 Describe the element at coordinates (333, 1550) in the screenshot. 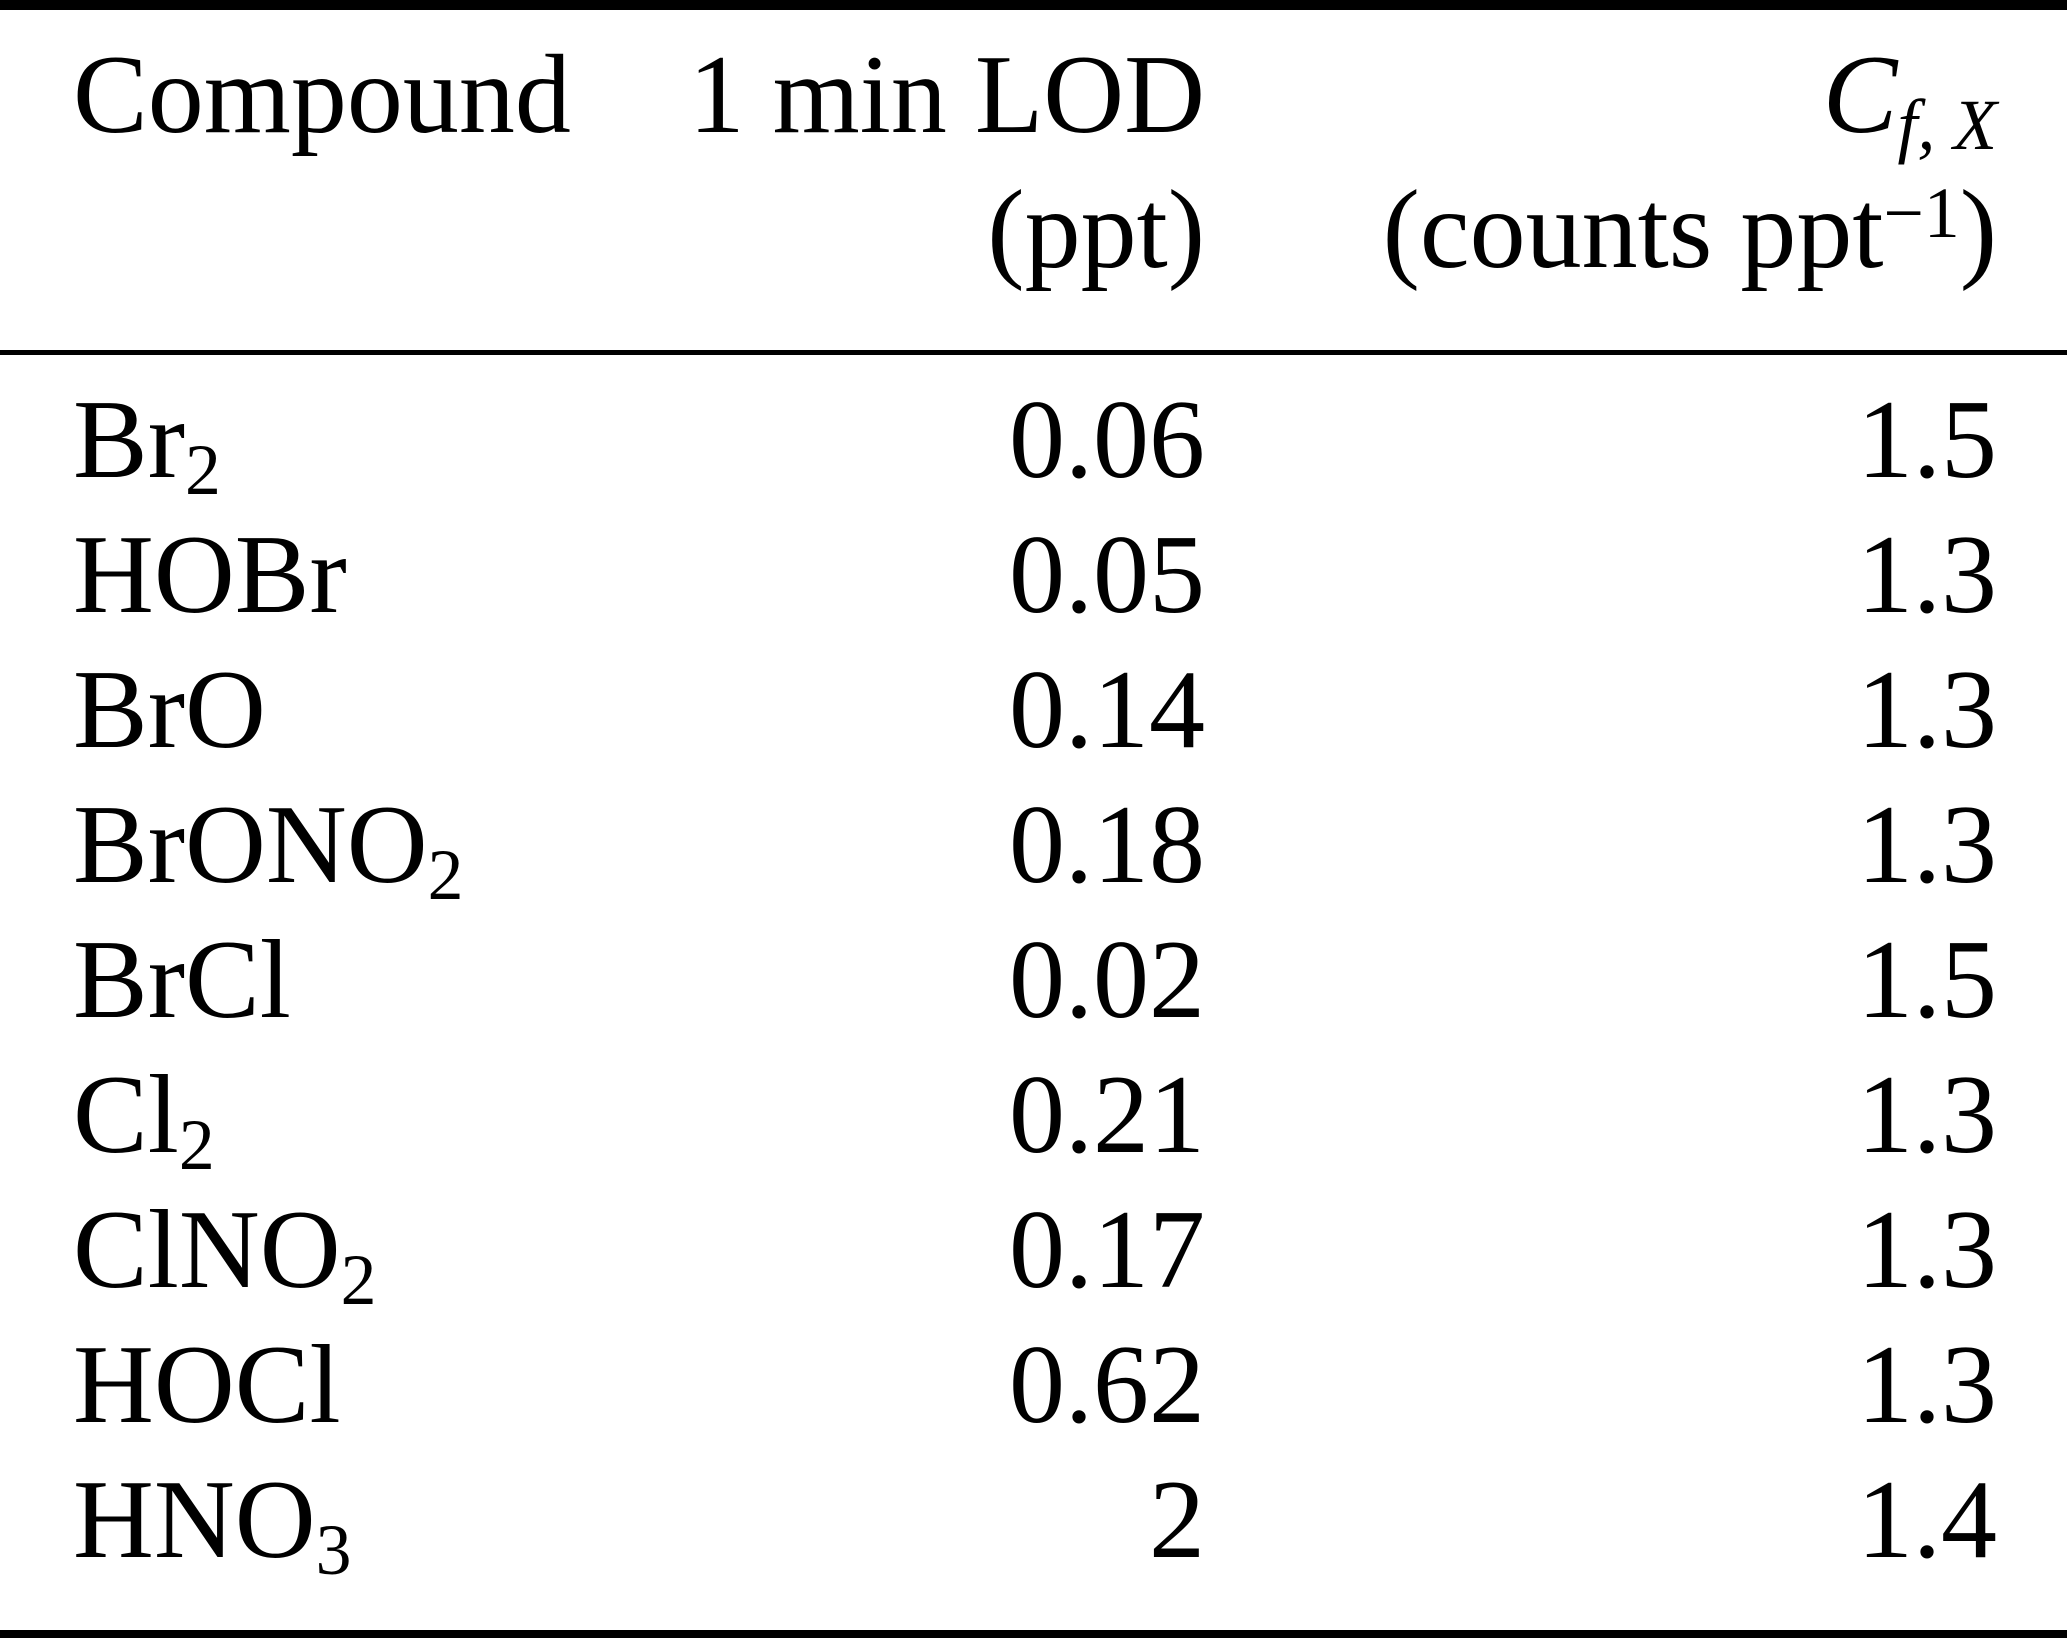

I see `subscript-text: 3` at that location.